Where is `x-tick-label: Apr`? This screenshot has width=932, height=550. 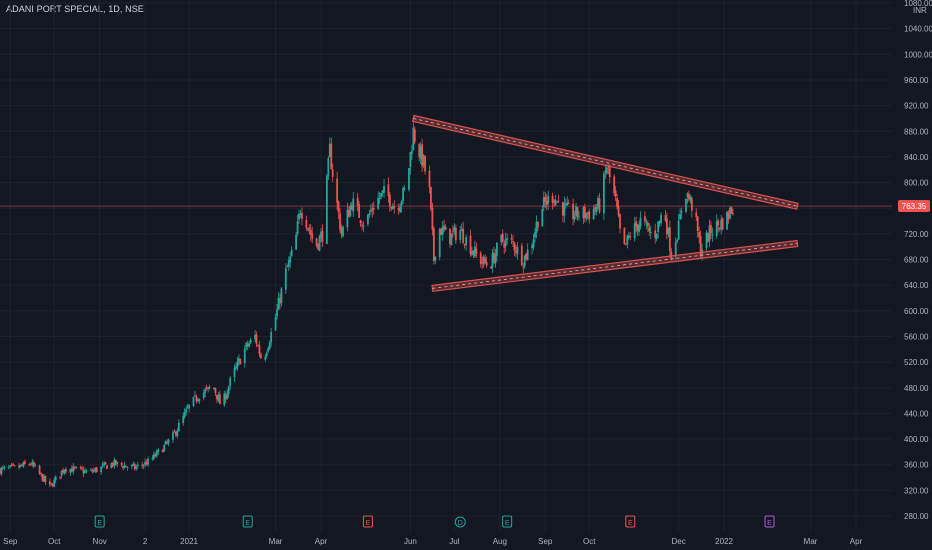
x-tick-label: Apr is located at coordinates (321, 541).